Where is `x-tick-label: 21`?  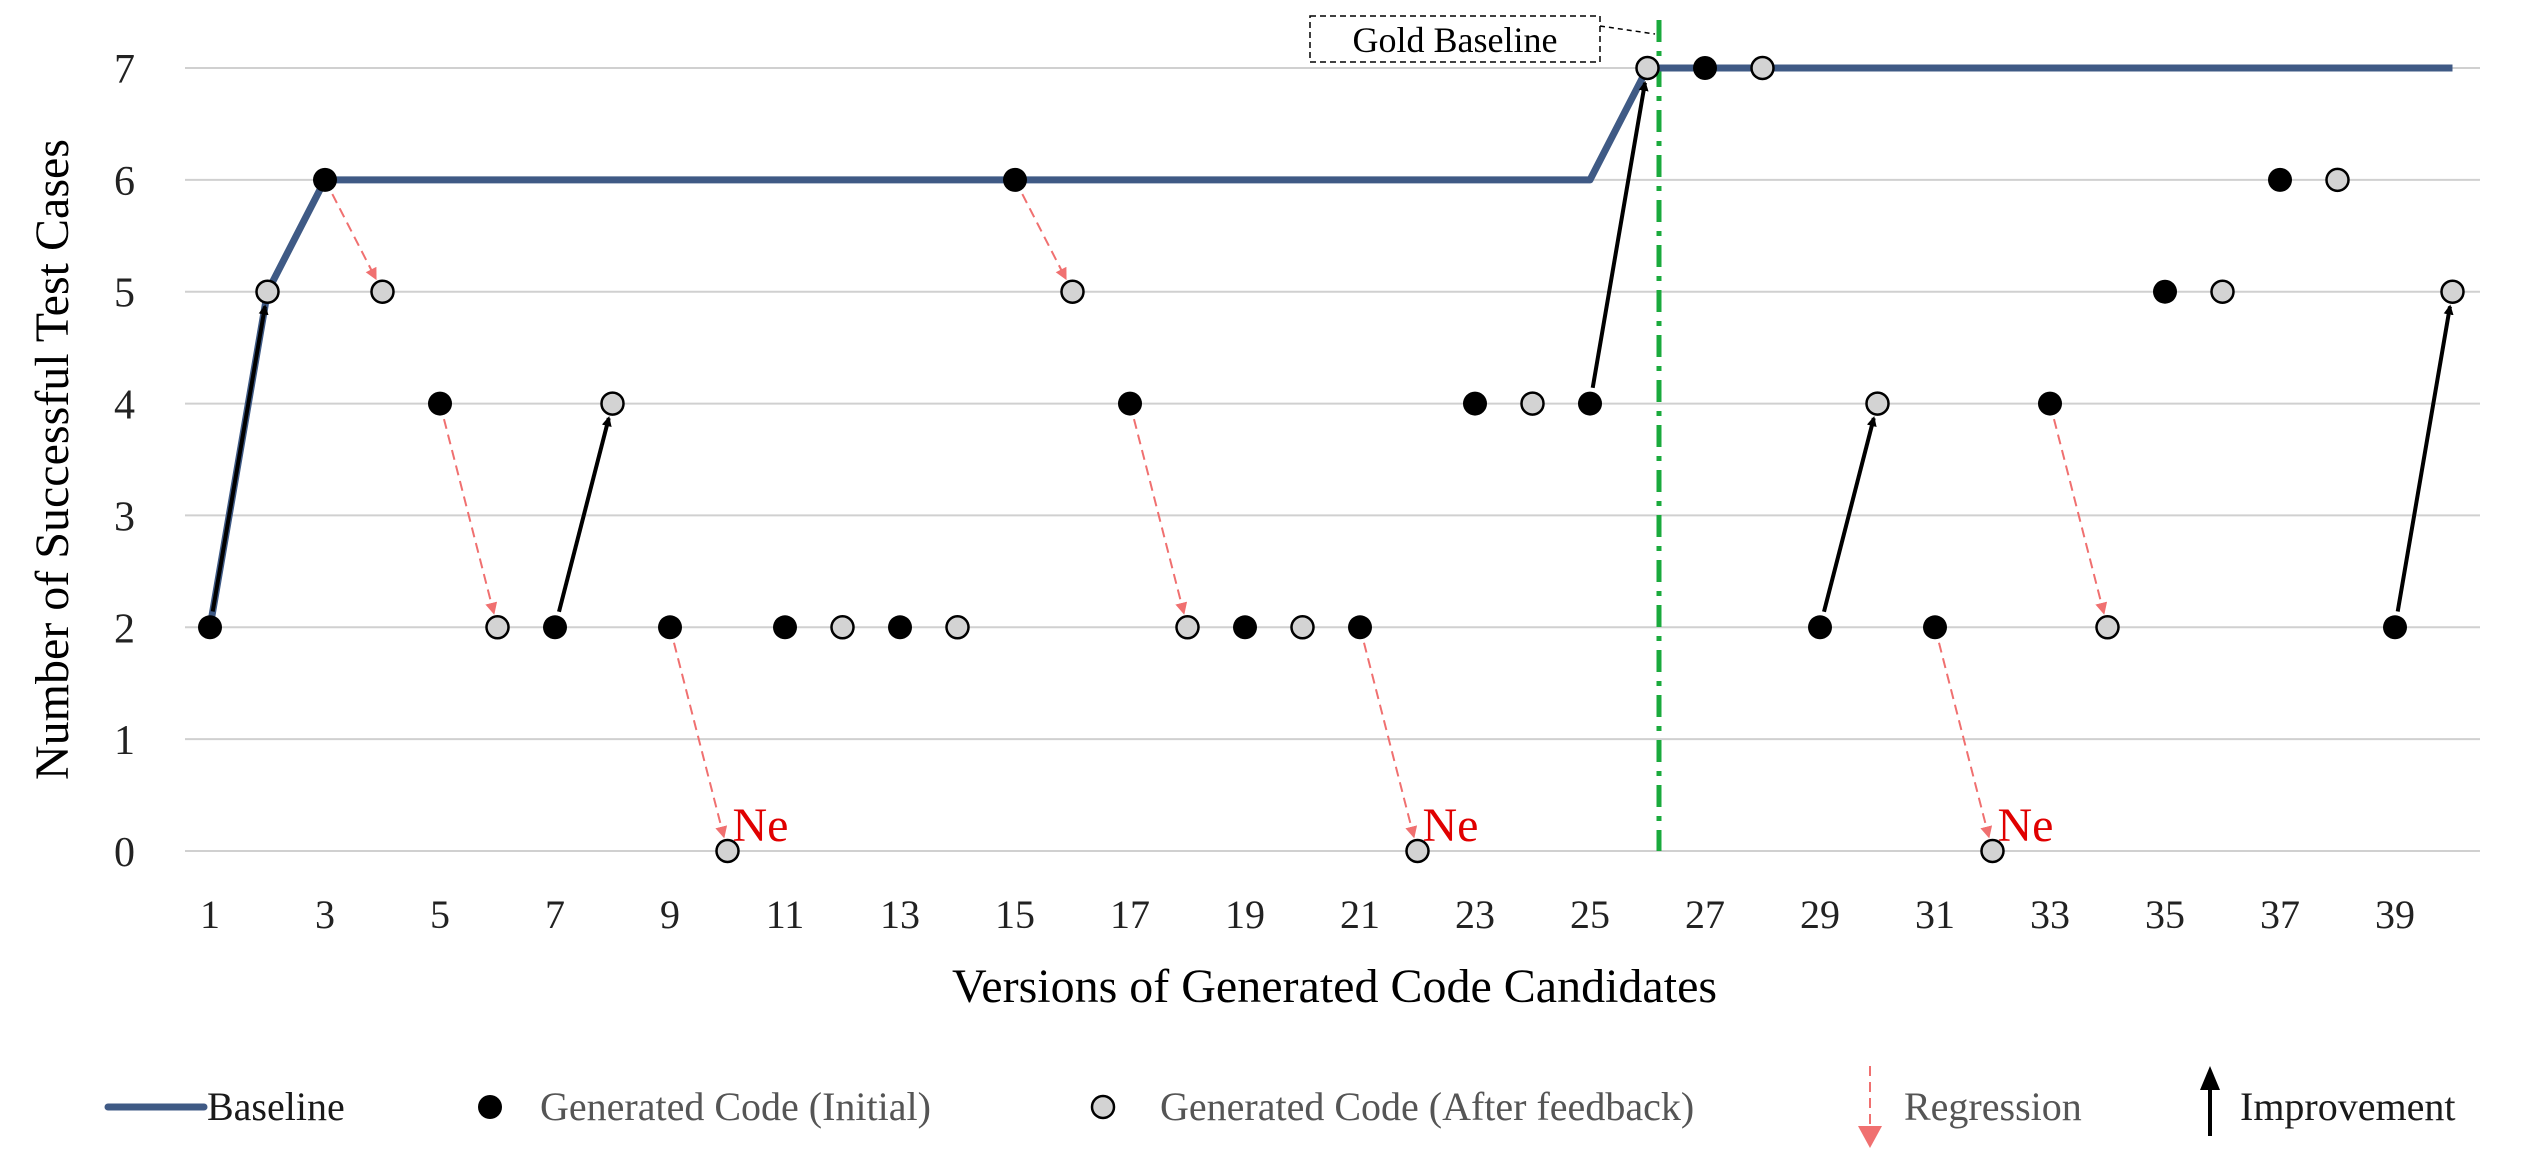
x-tick-label: 21 is located at coordinates (1360, 914).